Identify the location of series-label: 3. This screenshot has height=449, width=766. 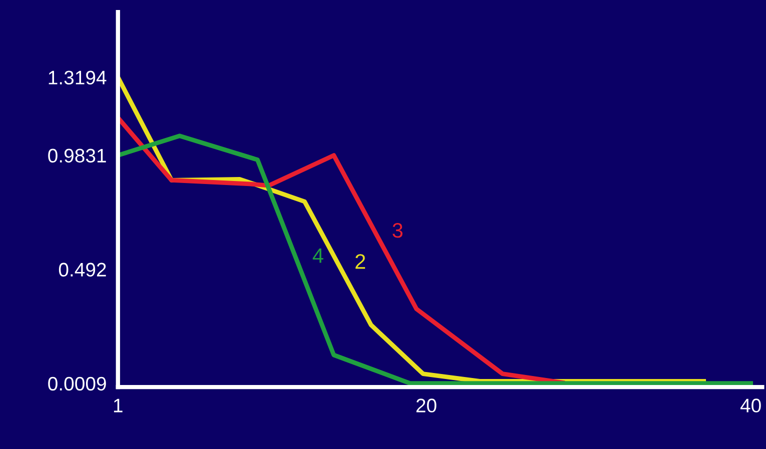
(397, 230).